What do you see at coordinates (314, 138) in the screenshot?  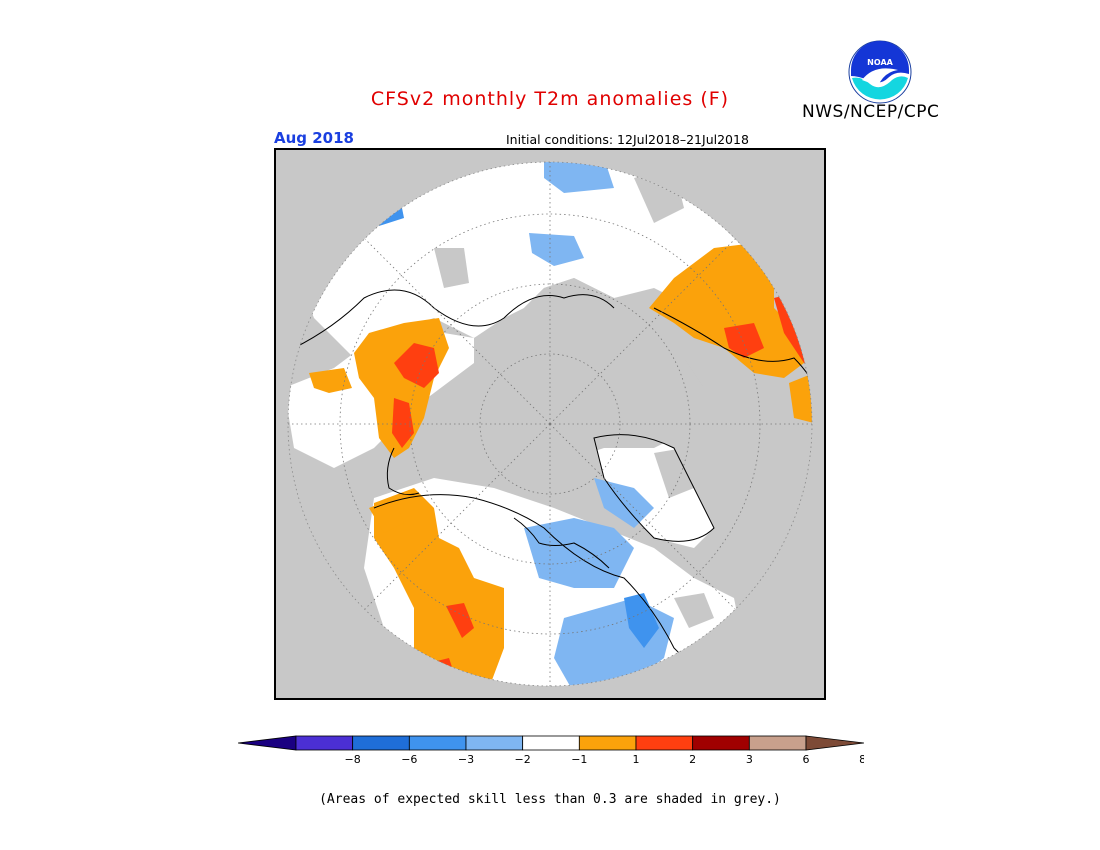 I see `forecast-month: Aug 2018` at bounding box center [314, 138].